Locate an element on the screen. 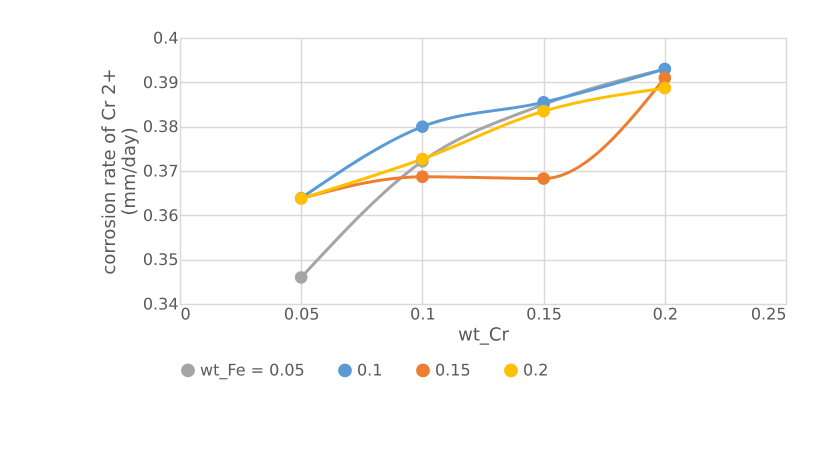  x-tick-label: 0.25 is located at coordinates (768, 314).